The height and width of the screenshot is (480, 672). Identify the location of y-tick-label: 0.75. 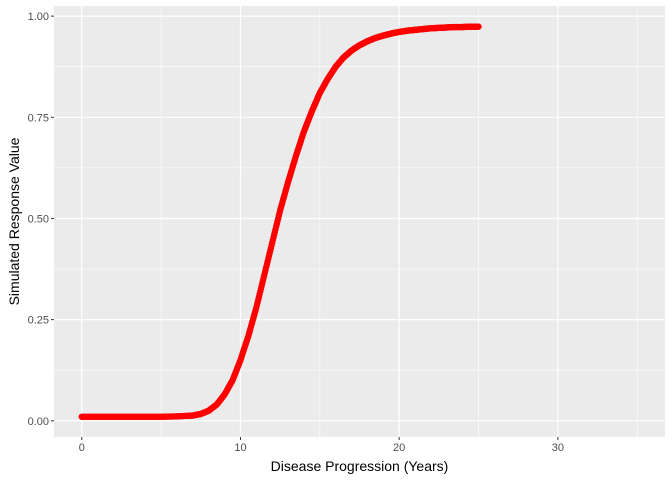
(38, 118).